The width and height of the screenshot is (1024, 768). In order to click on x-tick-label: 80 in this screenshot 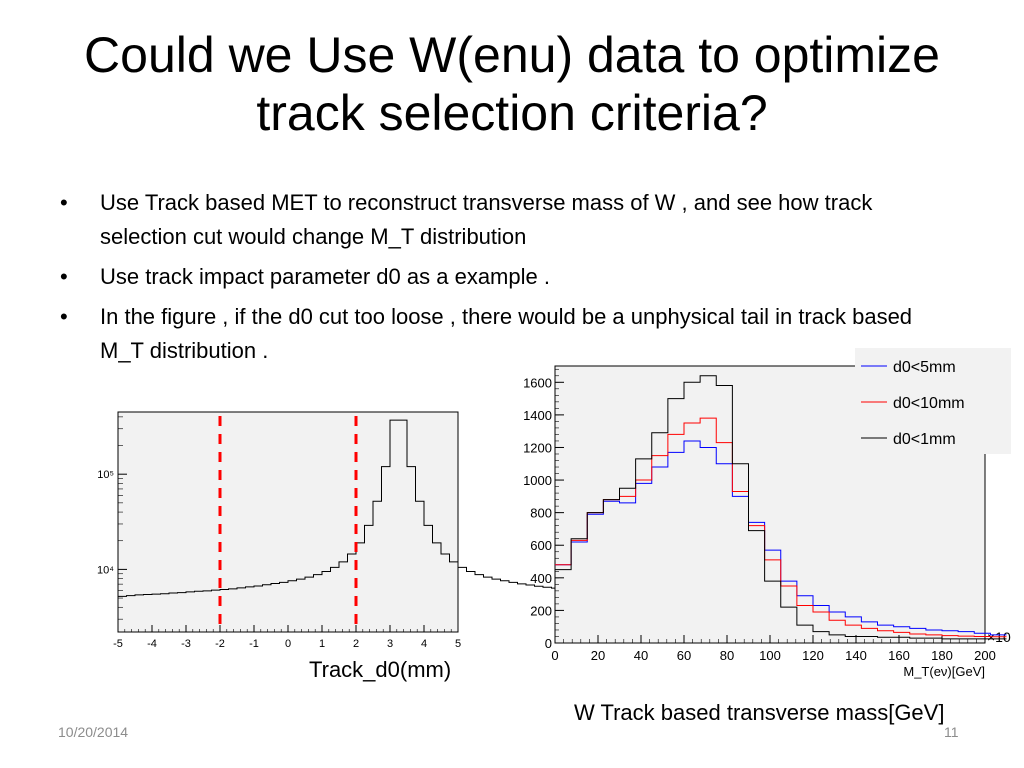, I will do `click(727, 655)`.